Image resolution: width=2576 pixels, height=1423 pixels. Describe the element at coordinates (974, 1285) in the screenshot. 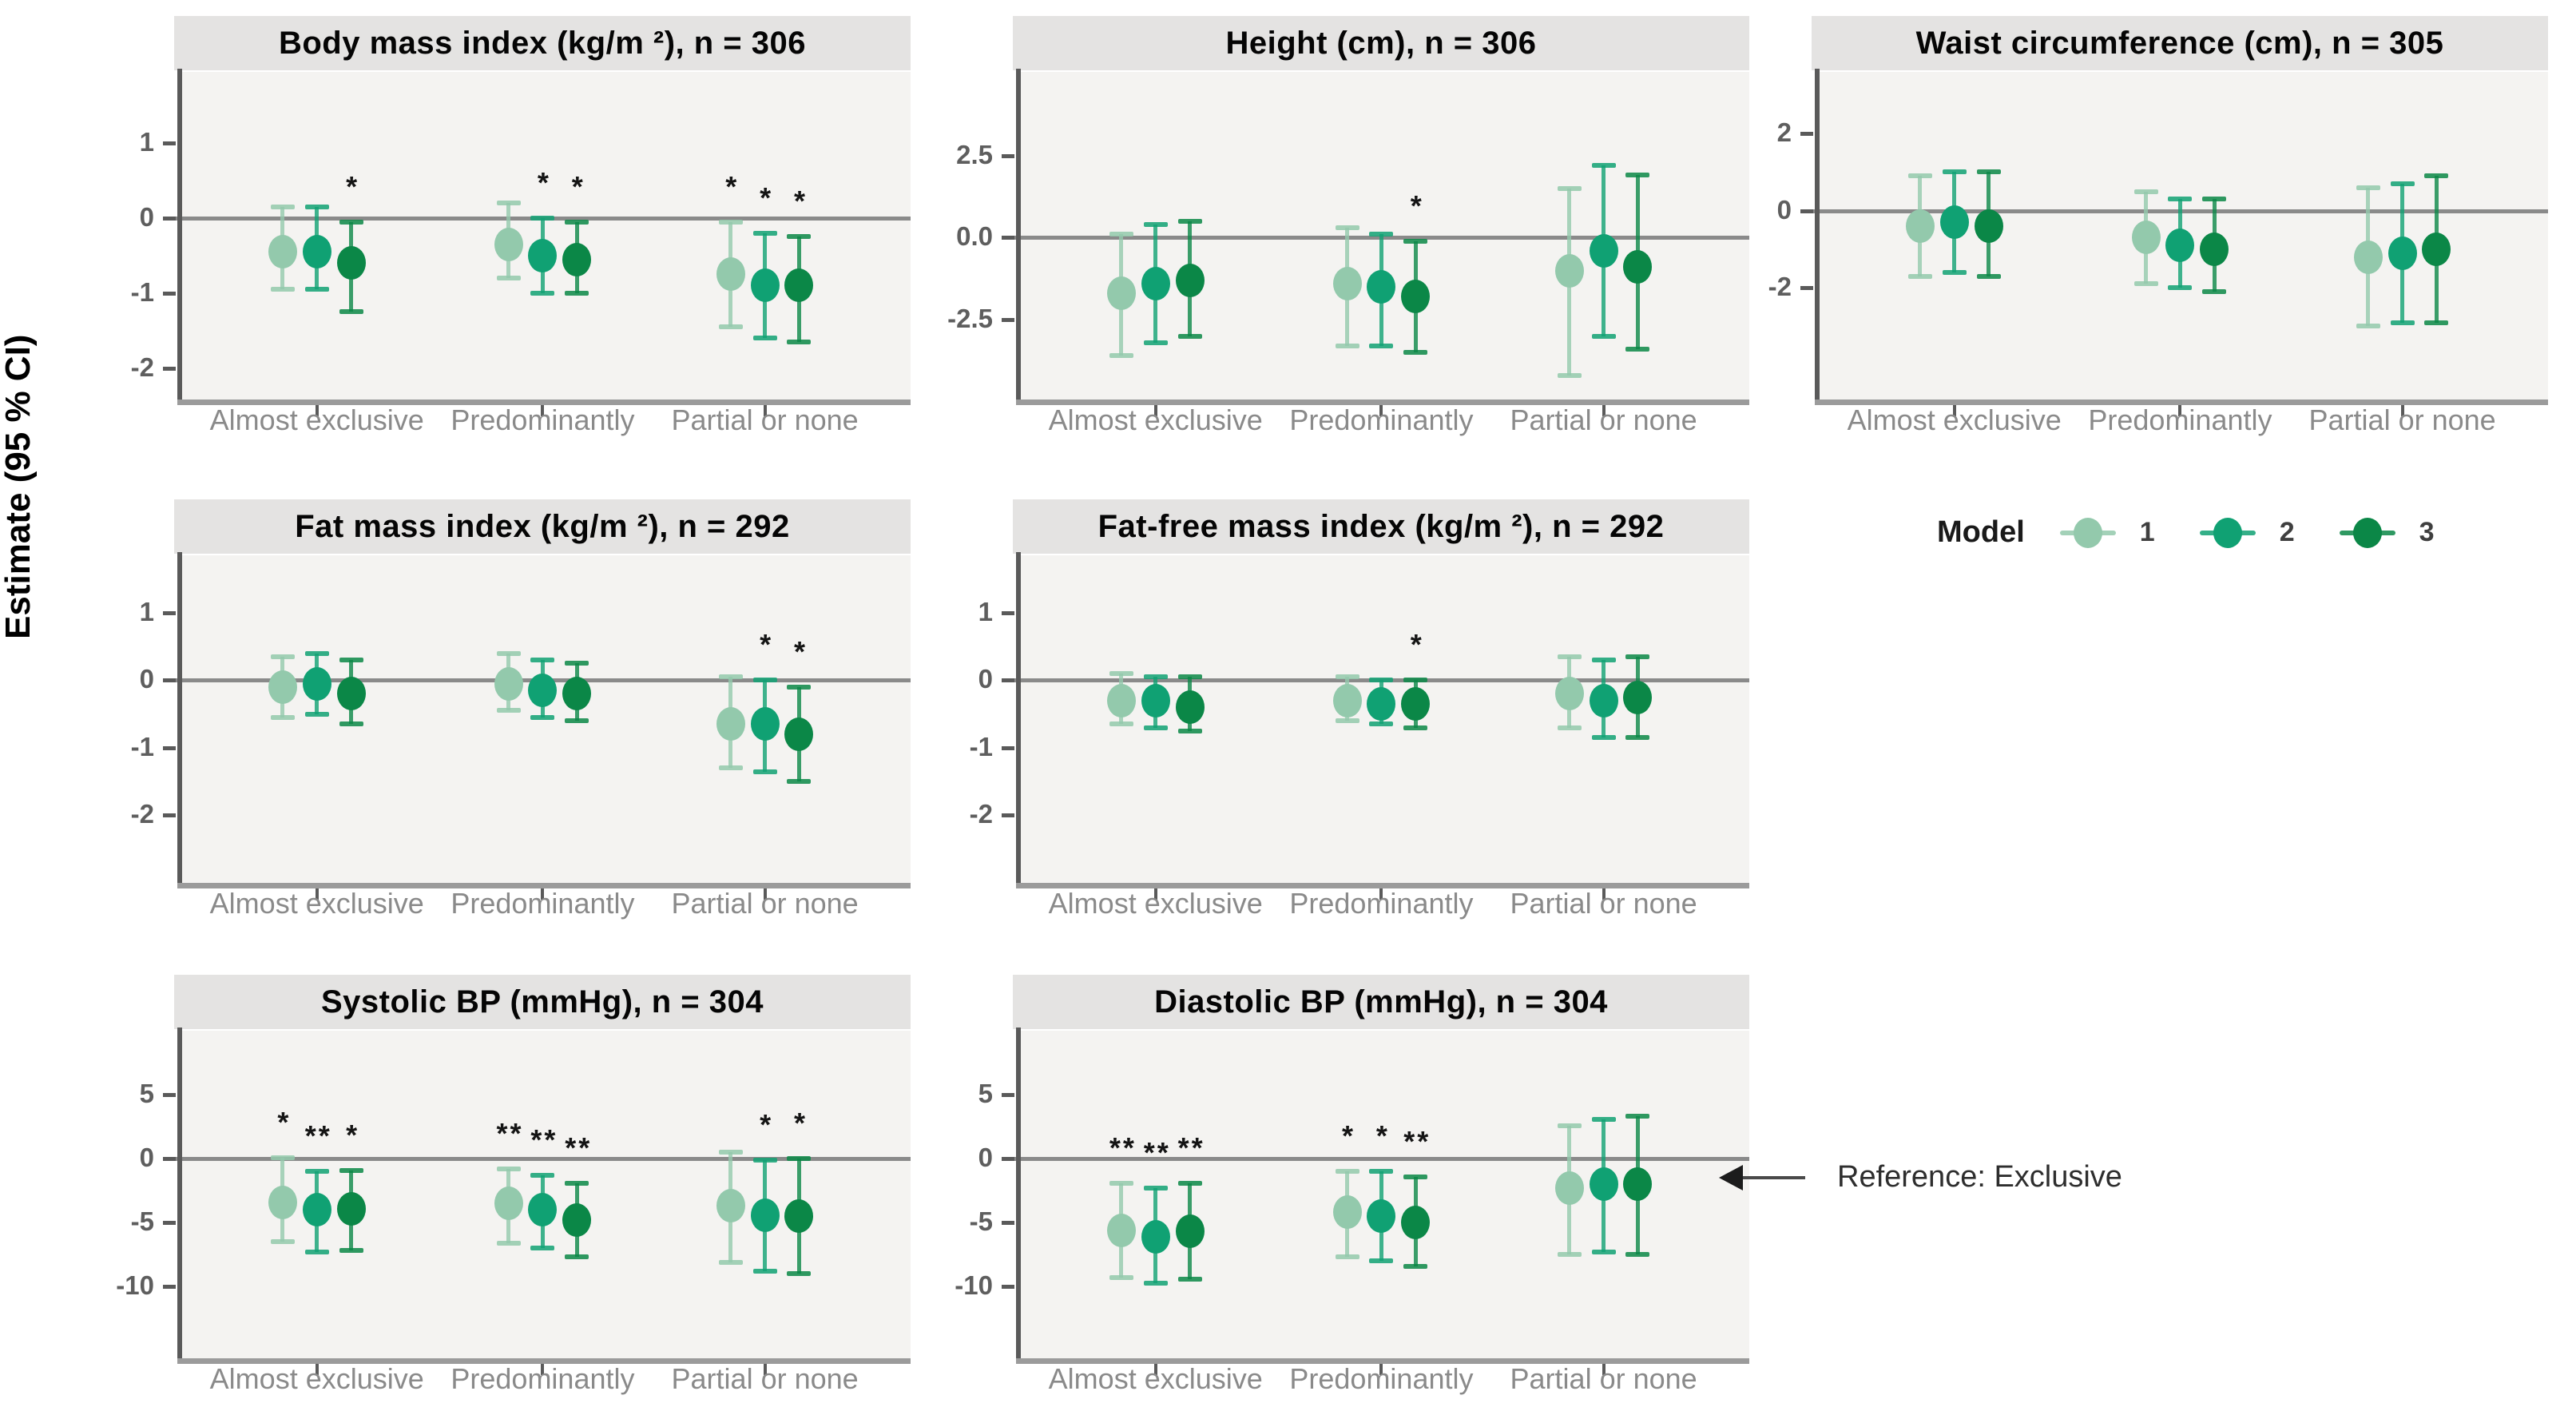

I see `y-tick-label: -10` at that location.